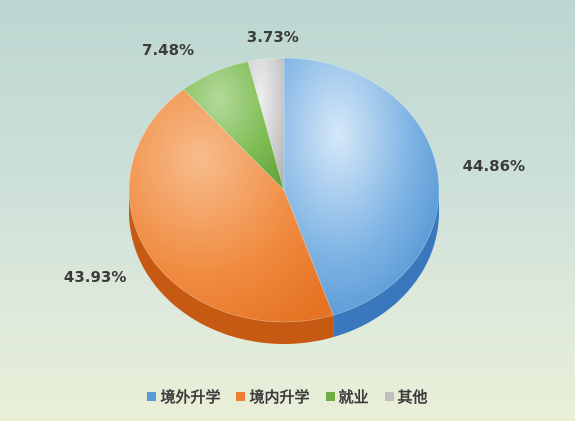 The height and width of the screenshot is (421, 575). What do you see at coordinates (234, 126) in the screenshot?
I see `pie-slice-employment` at bounding box center [234, 126].